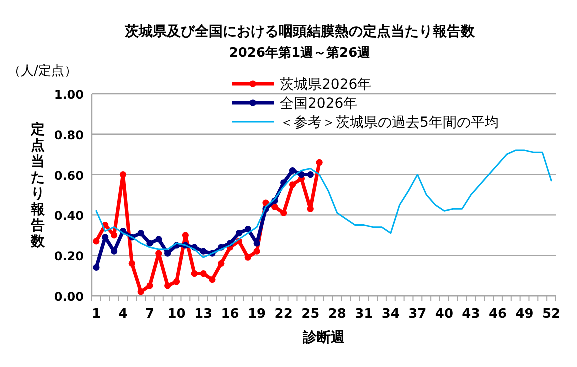 The width and height of the screenshot is (577, 367). I want to click on title: 茨城県及び全国における咽頭結膜熱の定点当たり報告数, so click(300, 32).